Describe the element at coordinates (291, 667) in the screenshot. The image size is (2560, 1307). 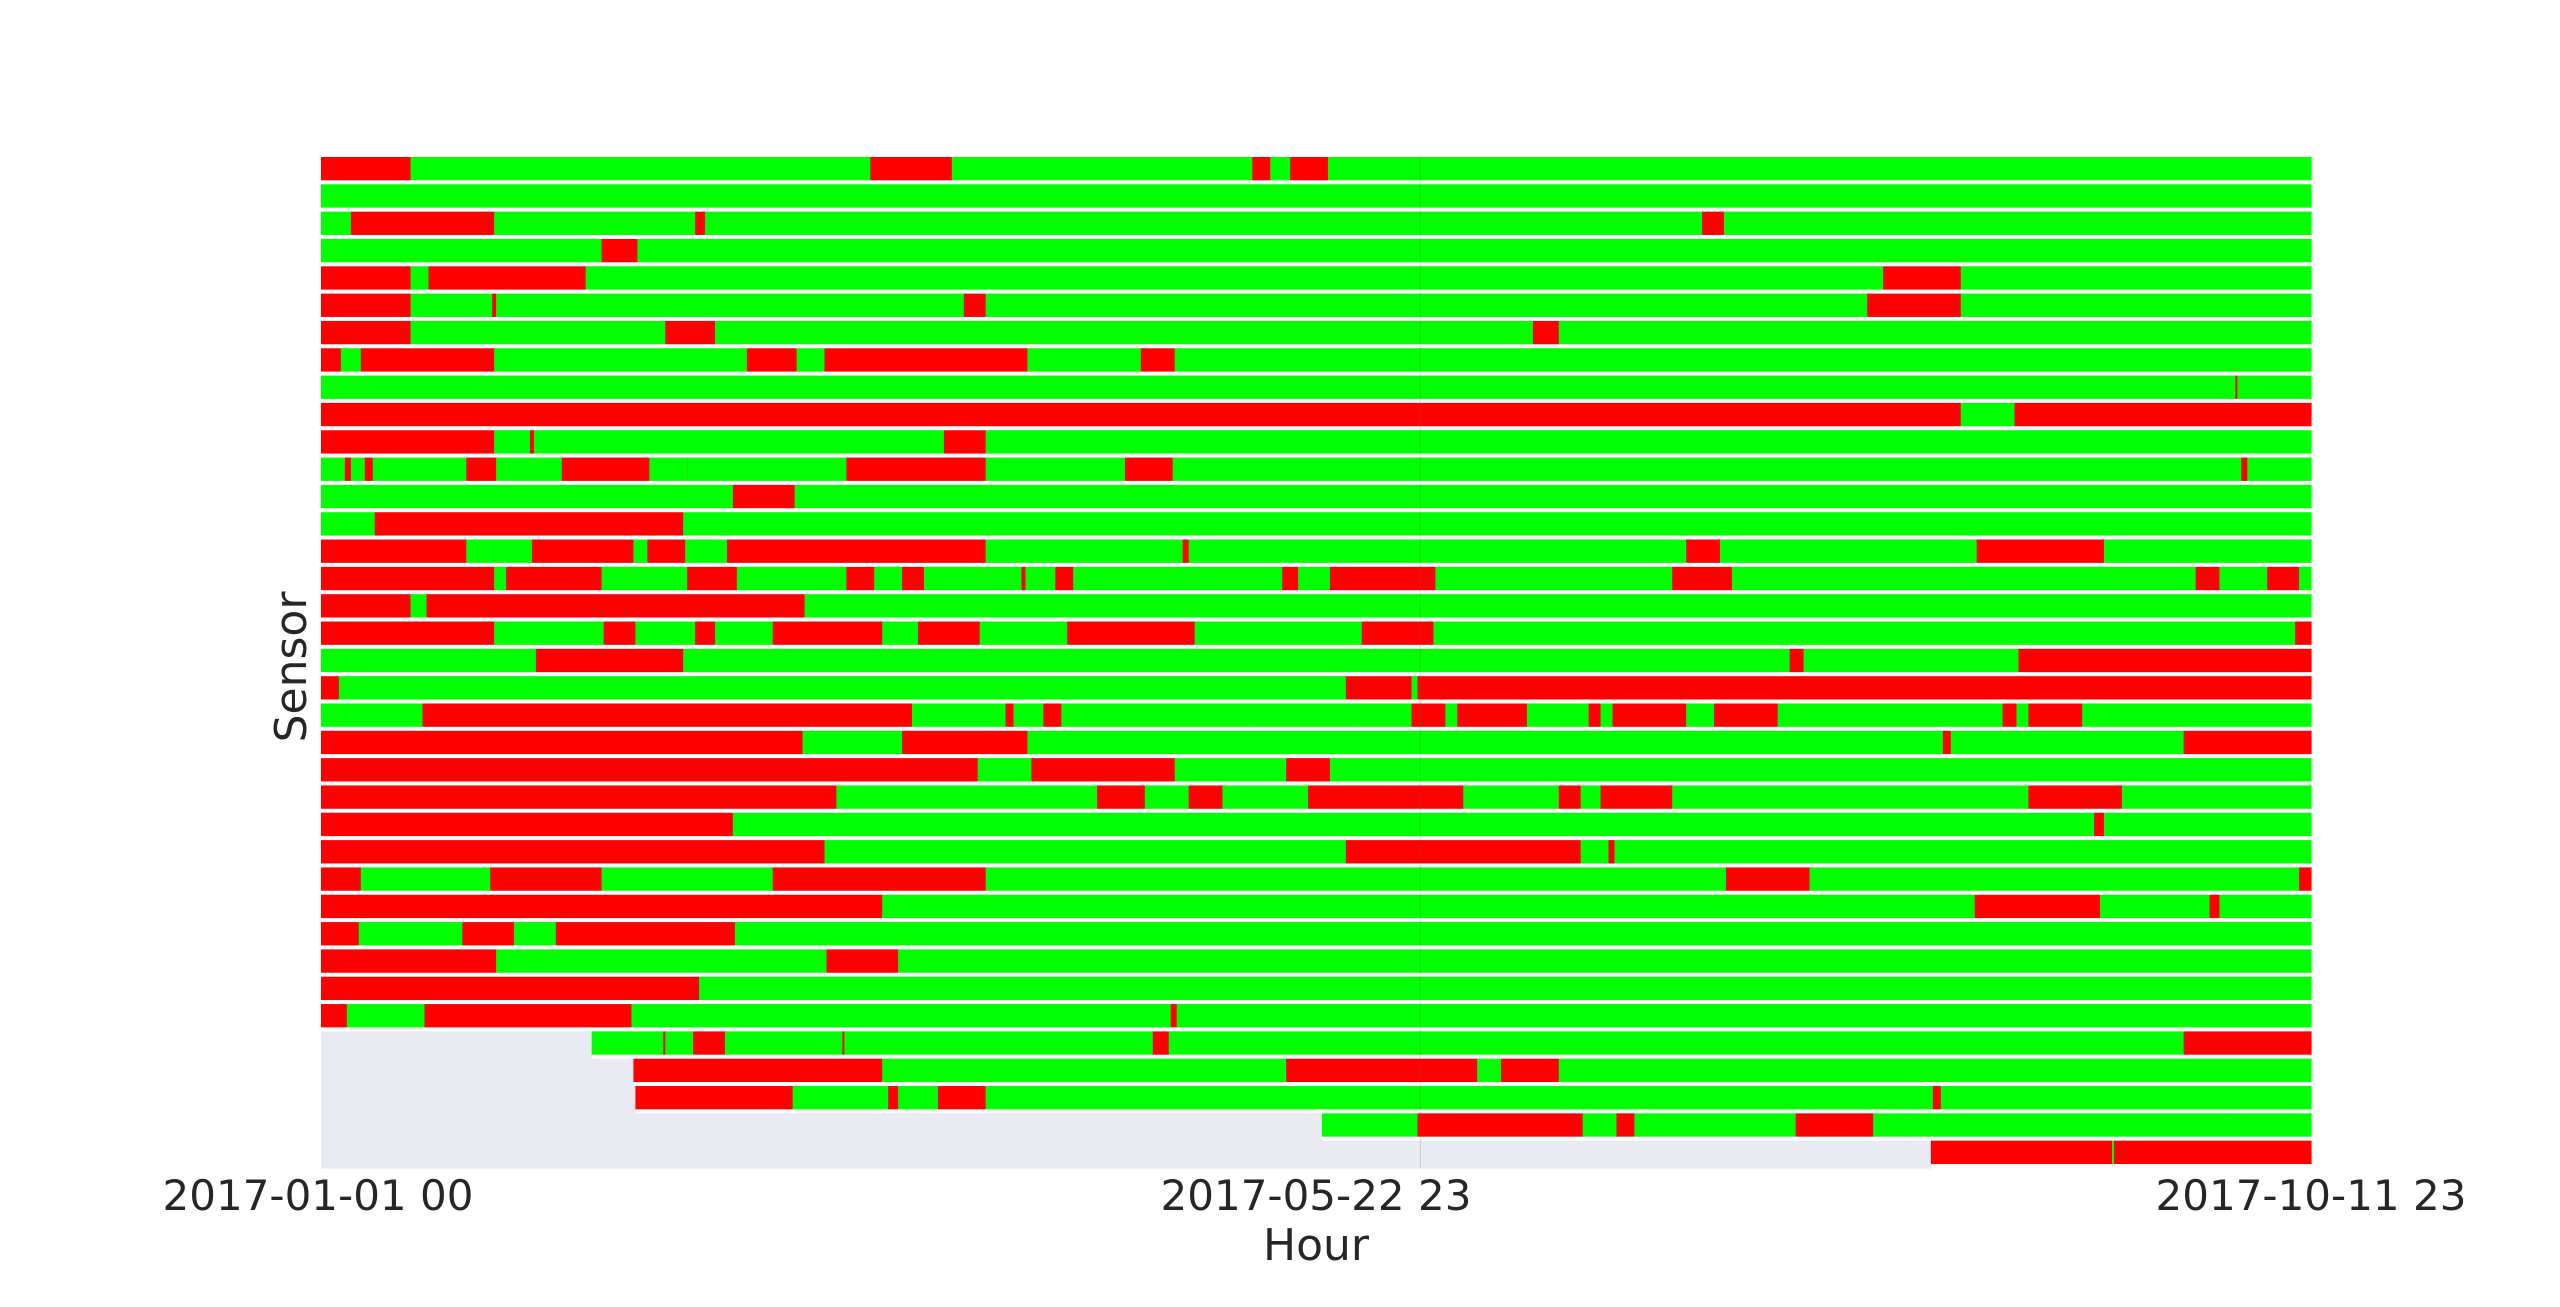
I see `y-axis-label: Sensor` at that location.